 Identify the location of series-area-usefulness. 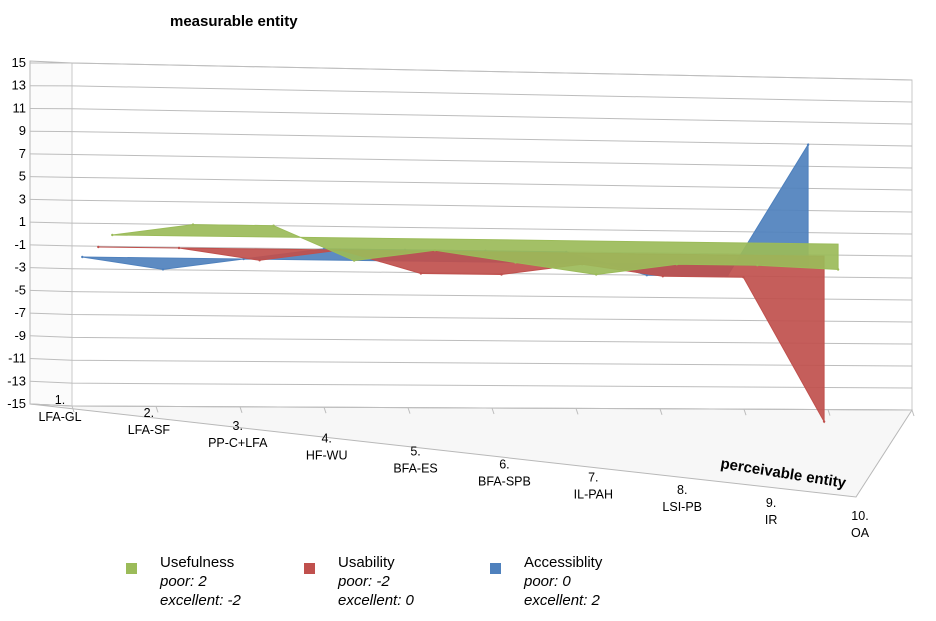
(475, 250).